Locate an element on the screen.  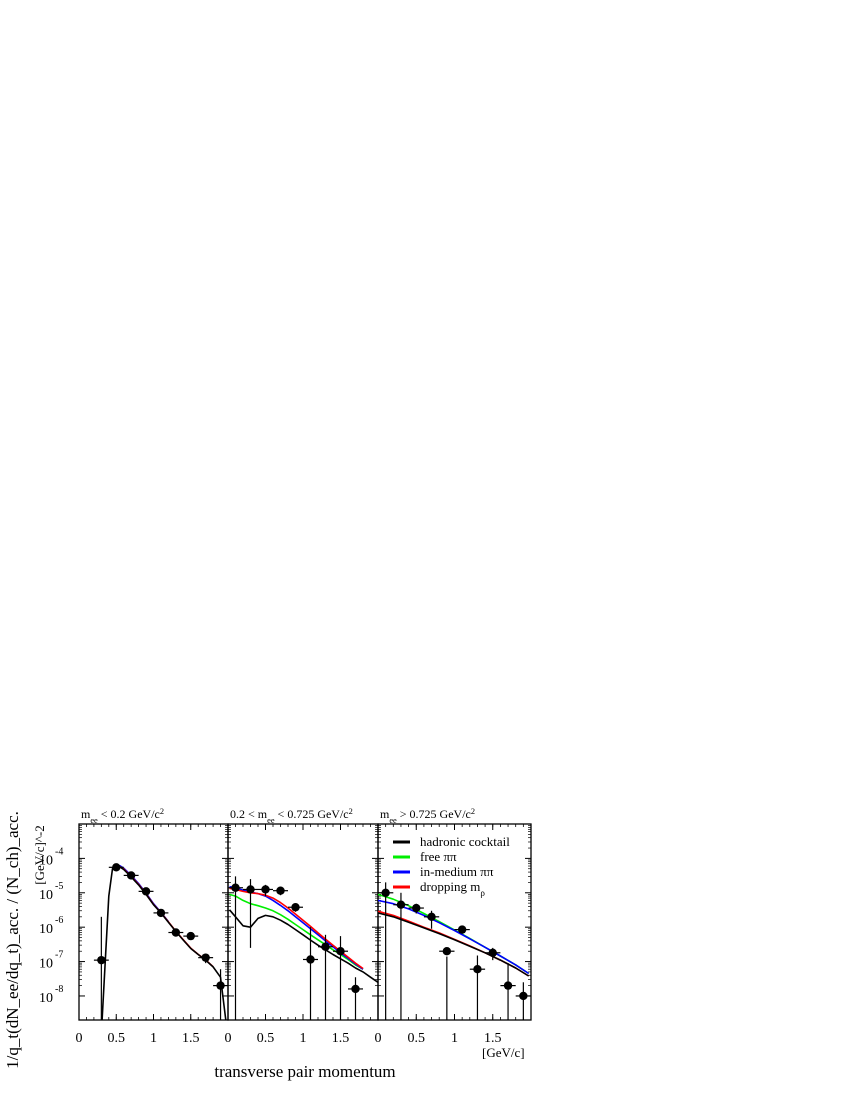
panel-title: 0.2 < mee < 0.725 GeV/c2 is located at coordinates (291, 816).